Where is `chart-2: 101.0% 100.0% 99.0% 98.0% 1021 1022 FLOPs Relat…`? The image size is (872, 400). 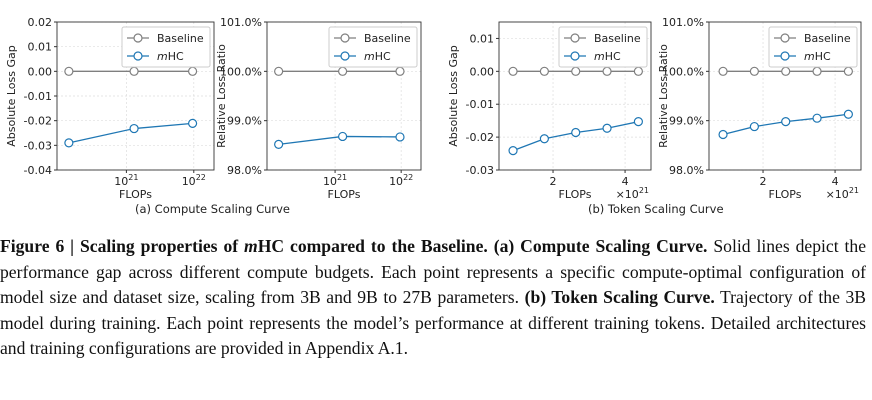 chart-2: 101.0% 100.0% 99.0% 98.0% 1021 1022 FLOPs Relat… is located at coordinates (318, 108).